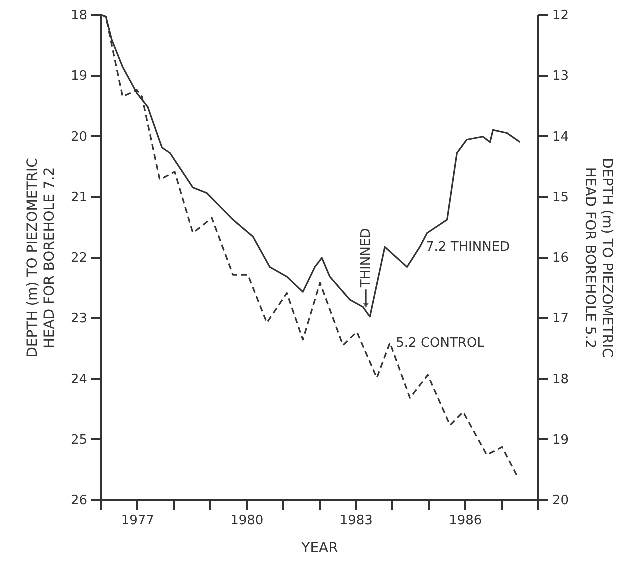 The width and height of the screenshot is (636, 577). What do you see at coordinates (561, 137) in the screenshot?
I see `y2-tick-label: 14` at bounding box center [561, 137].